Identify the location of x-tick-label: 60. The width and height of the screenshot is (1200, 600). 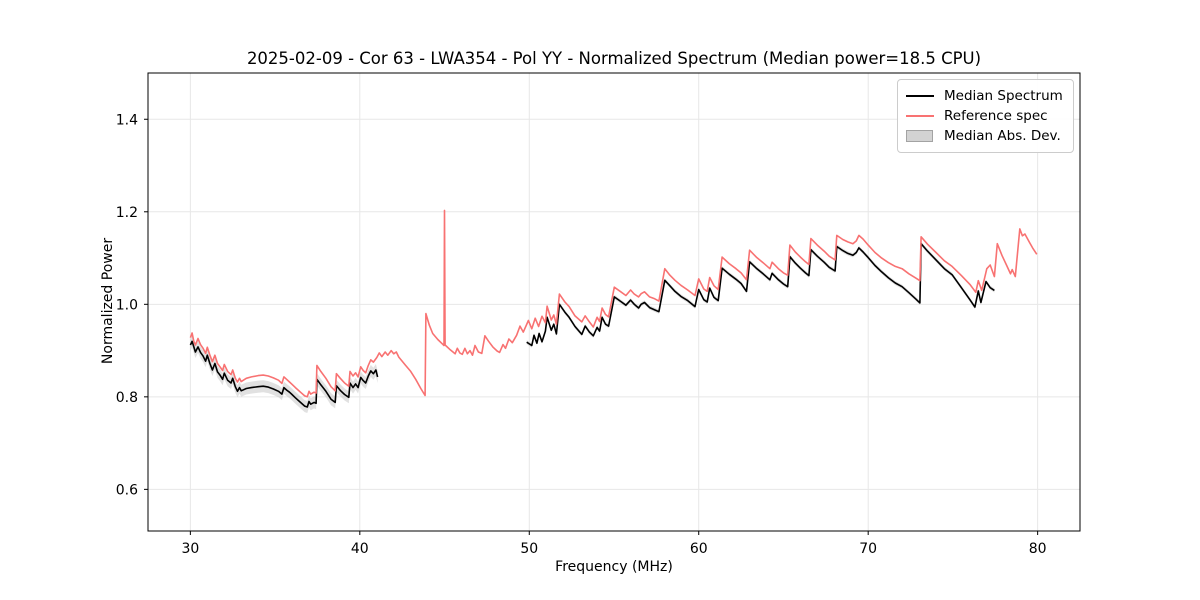
(699, 549).